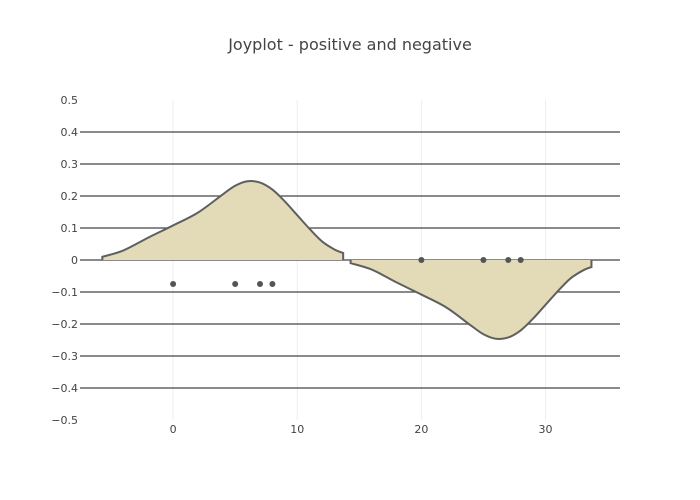  I want to click on chart-title: Joyplot - positive and negative, so click(349, 44).